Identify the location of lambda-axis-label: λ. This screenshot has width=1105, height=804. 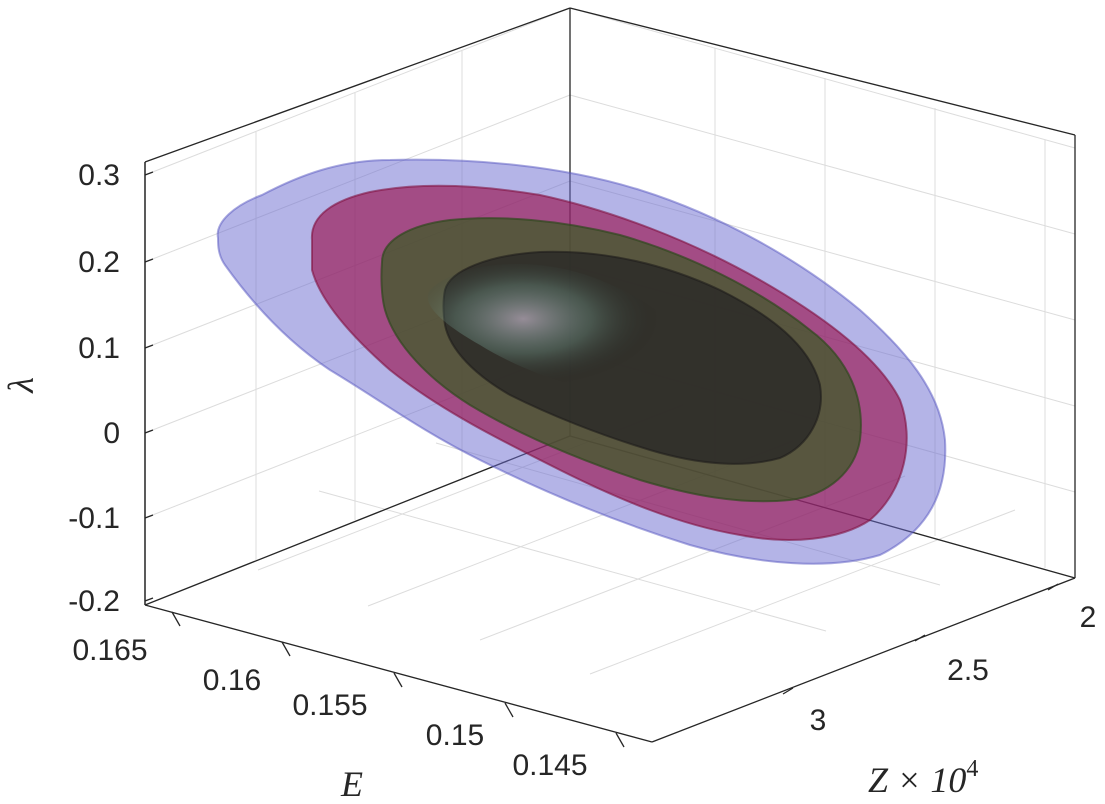
(21, 385).